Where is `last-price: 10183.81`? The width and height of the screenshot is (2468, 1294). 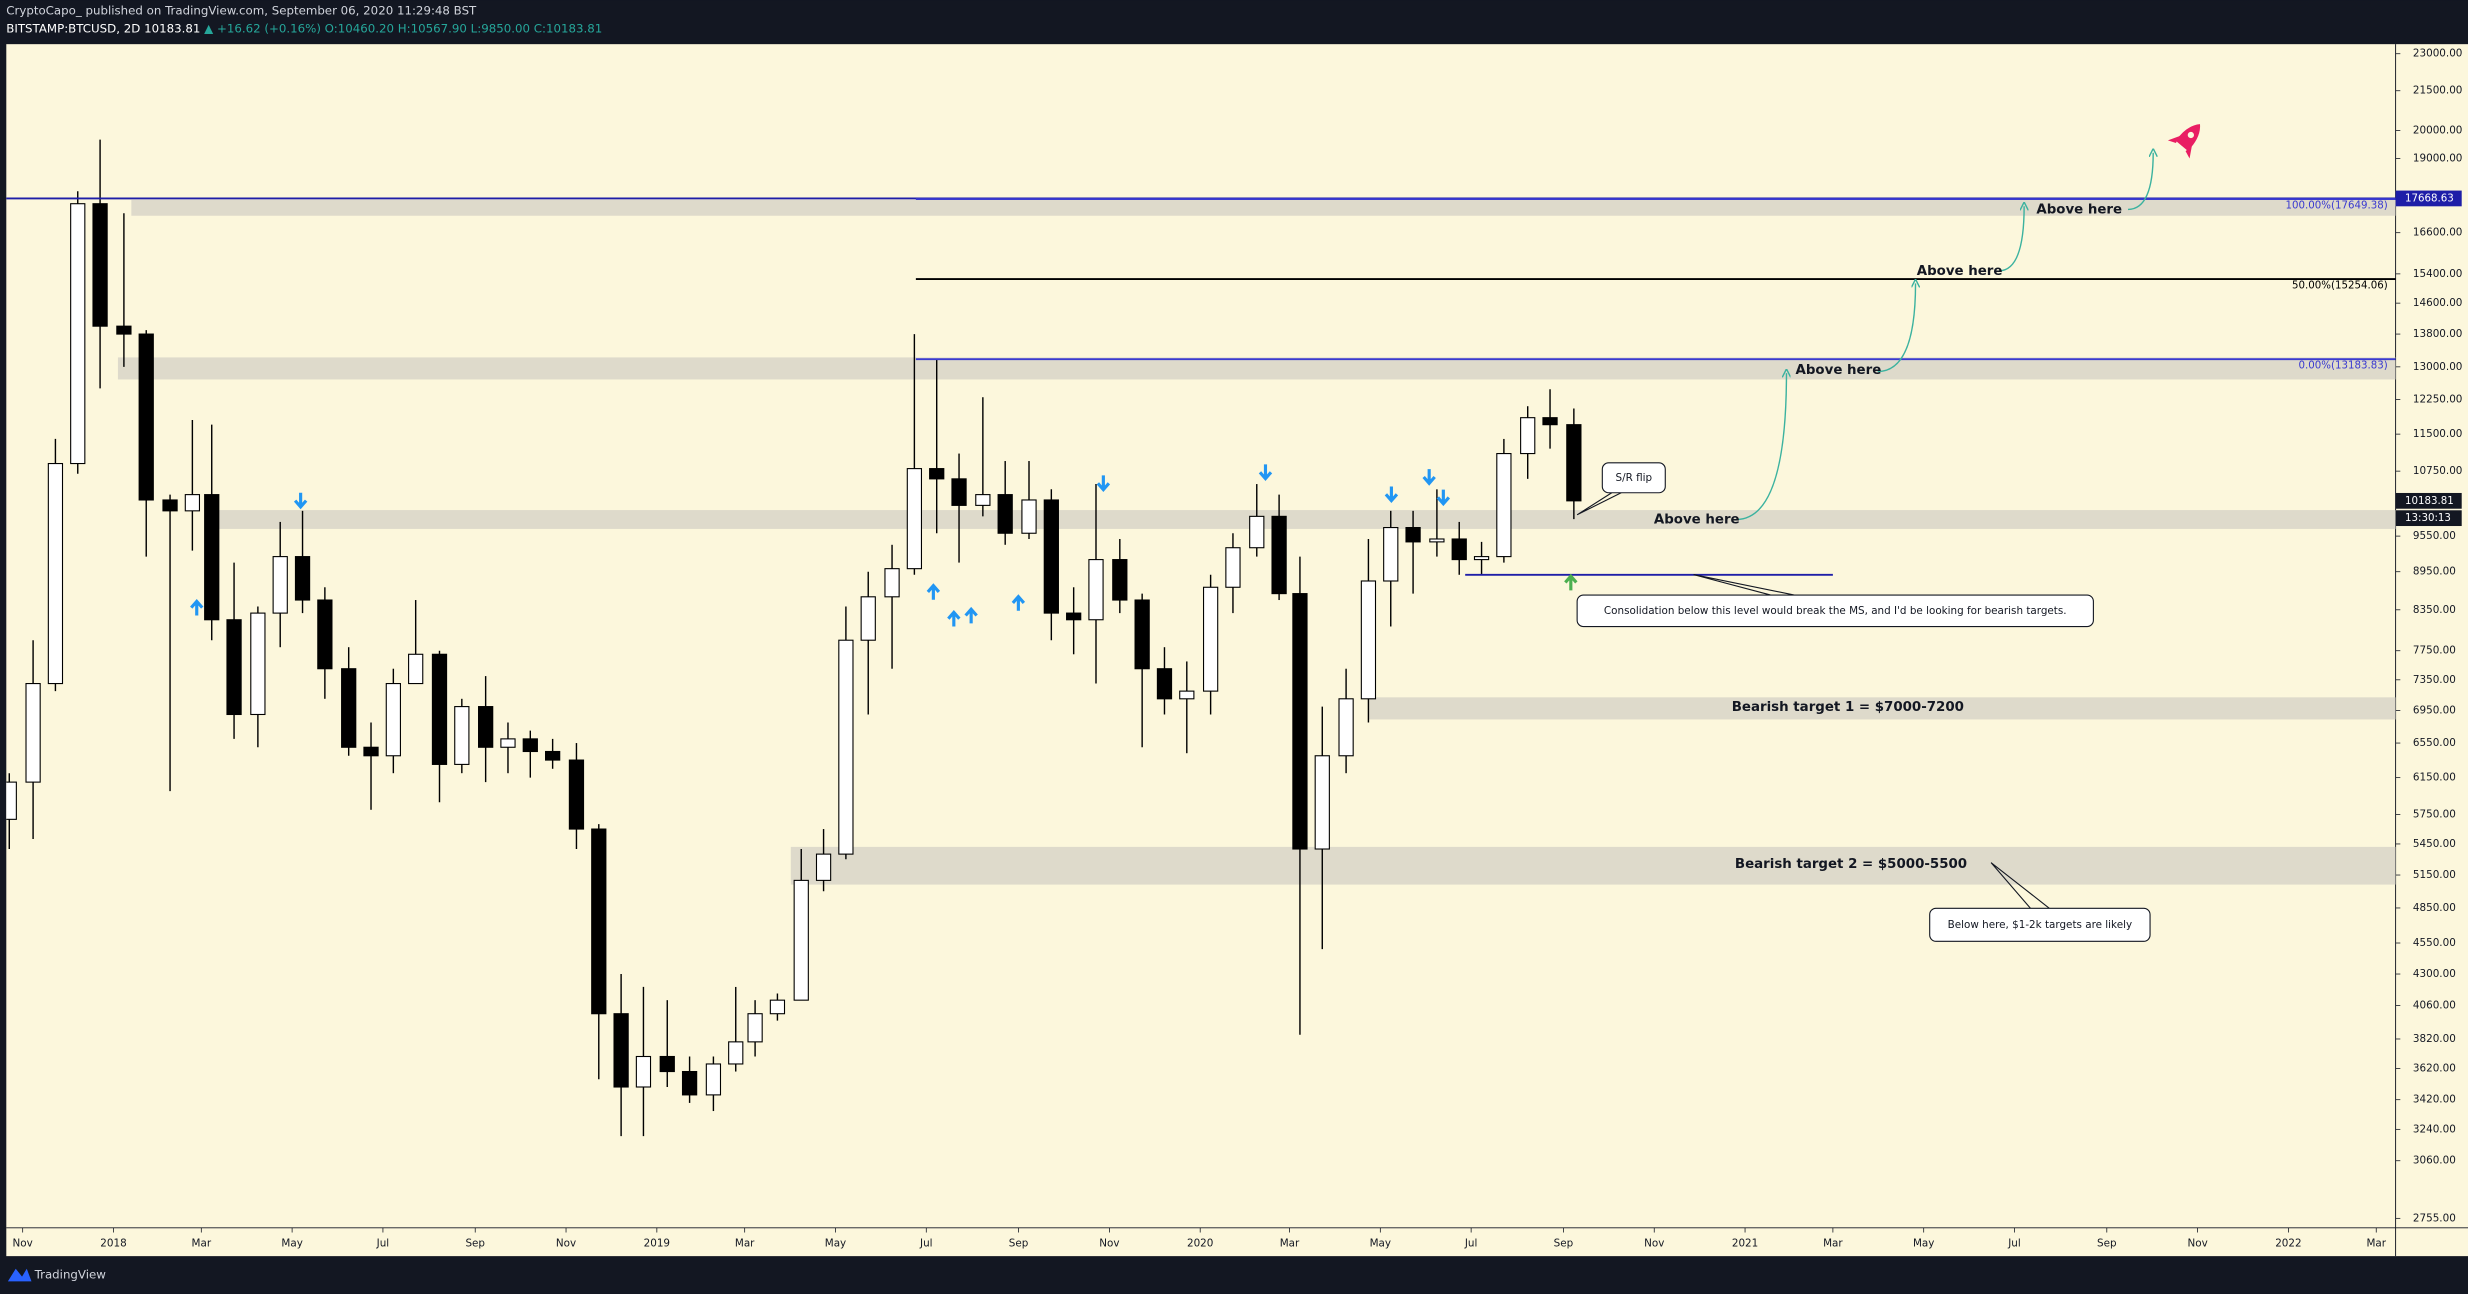
last-price: 10183.81 is located at coordinates (172, 28).